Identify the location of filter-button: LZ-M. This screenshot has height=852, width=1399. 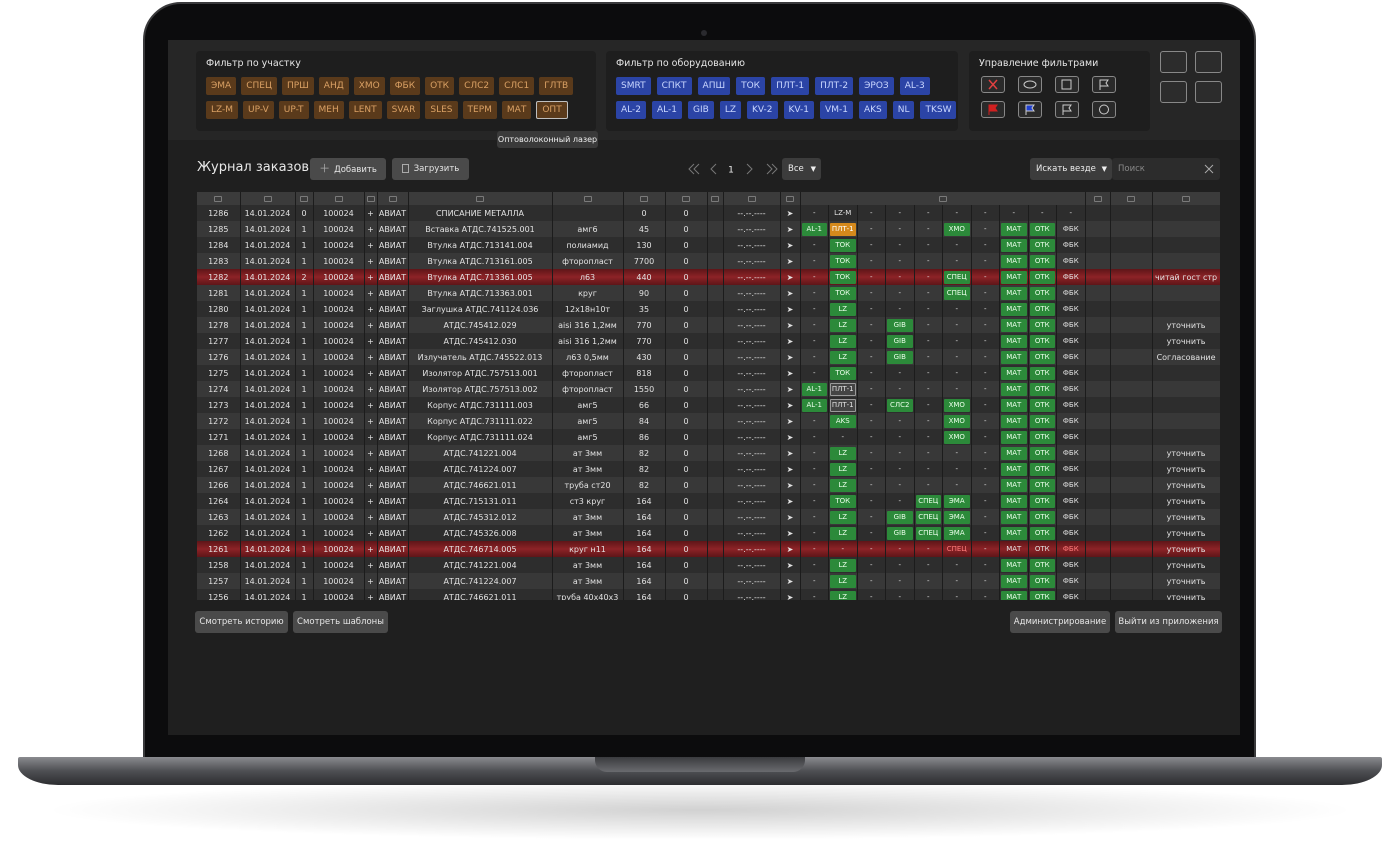
(222, 110).